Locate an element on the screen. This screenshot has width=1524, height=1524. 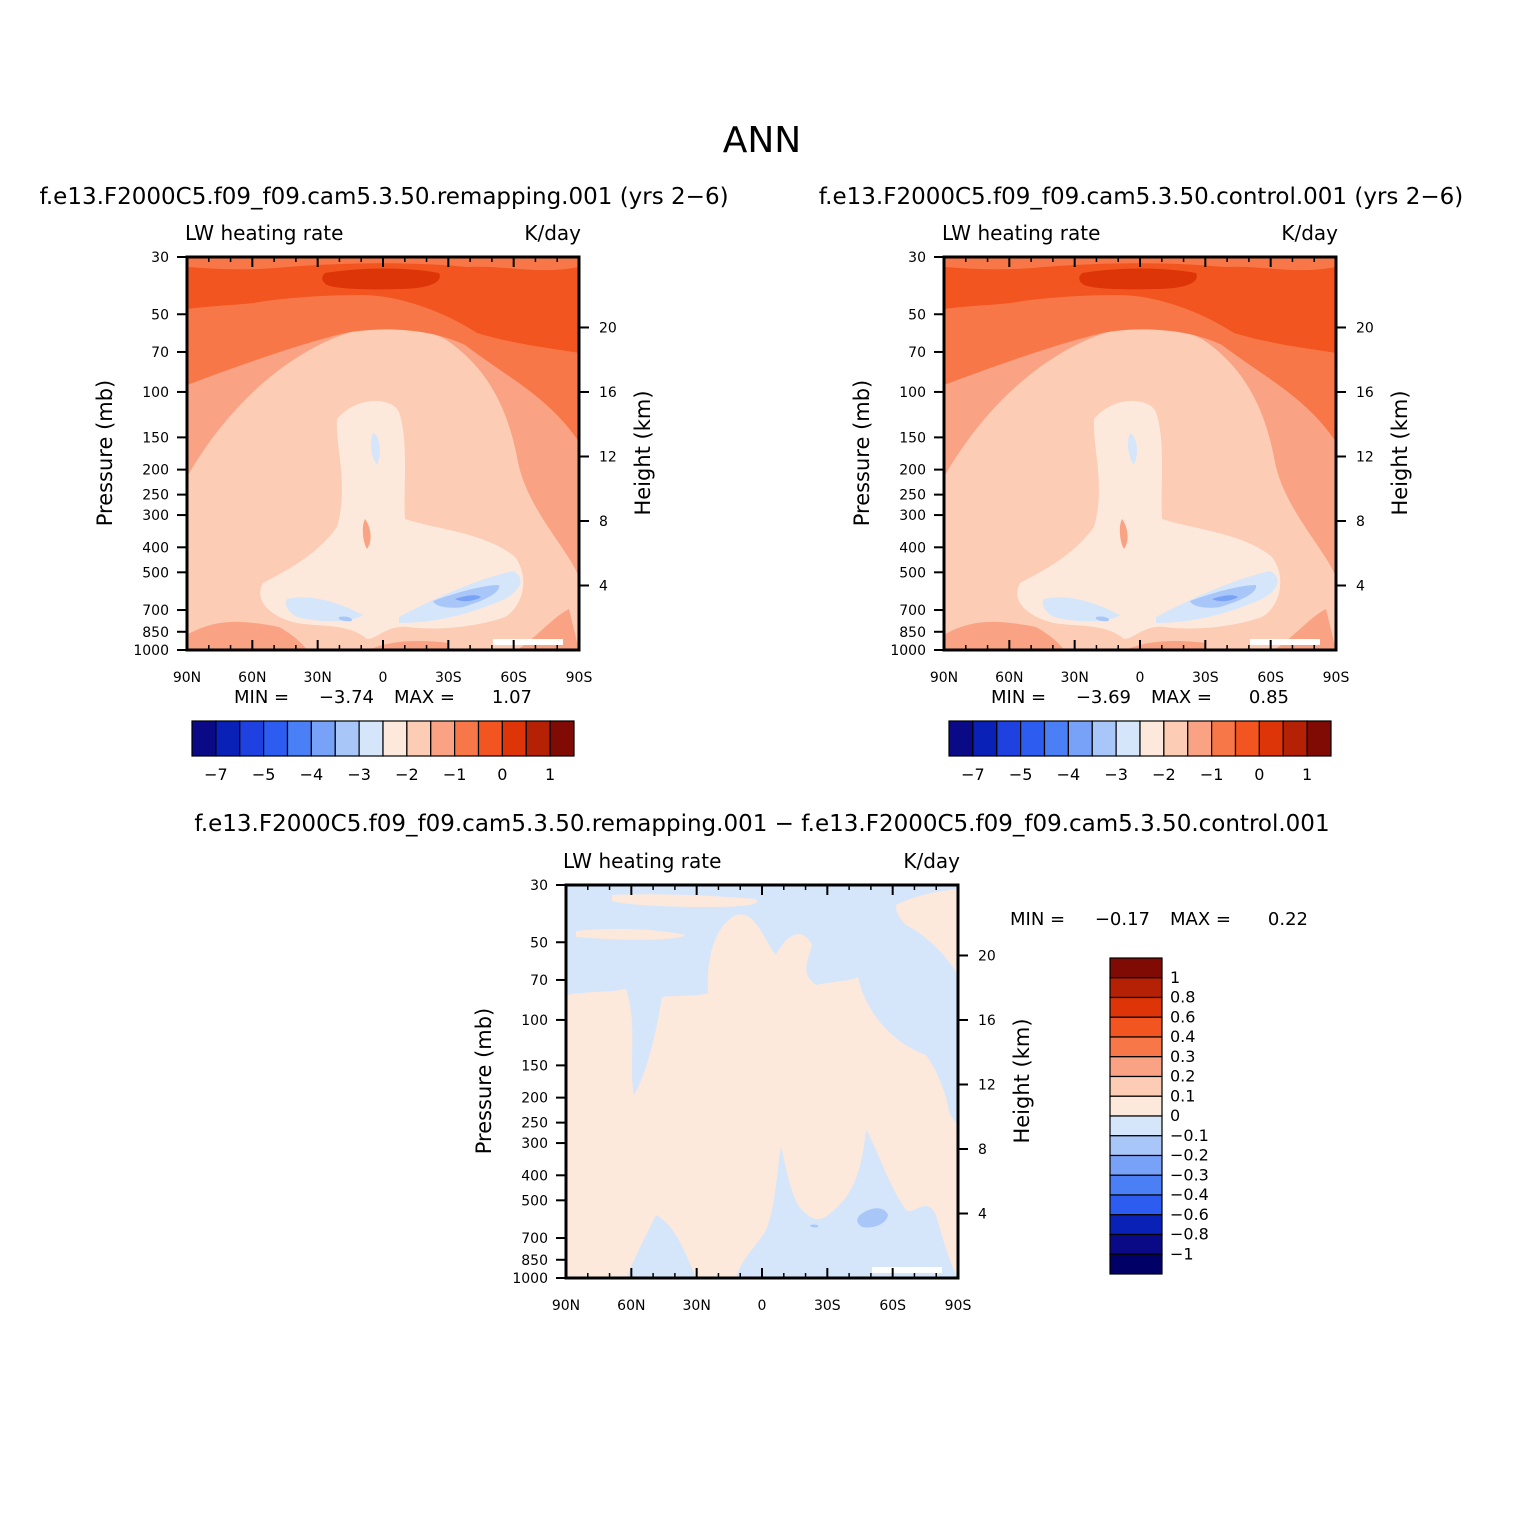
x-tick-label: 60N is located at coordinates (1009, 678).